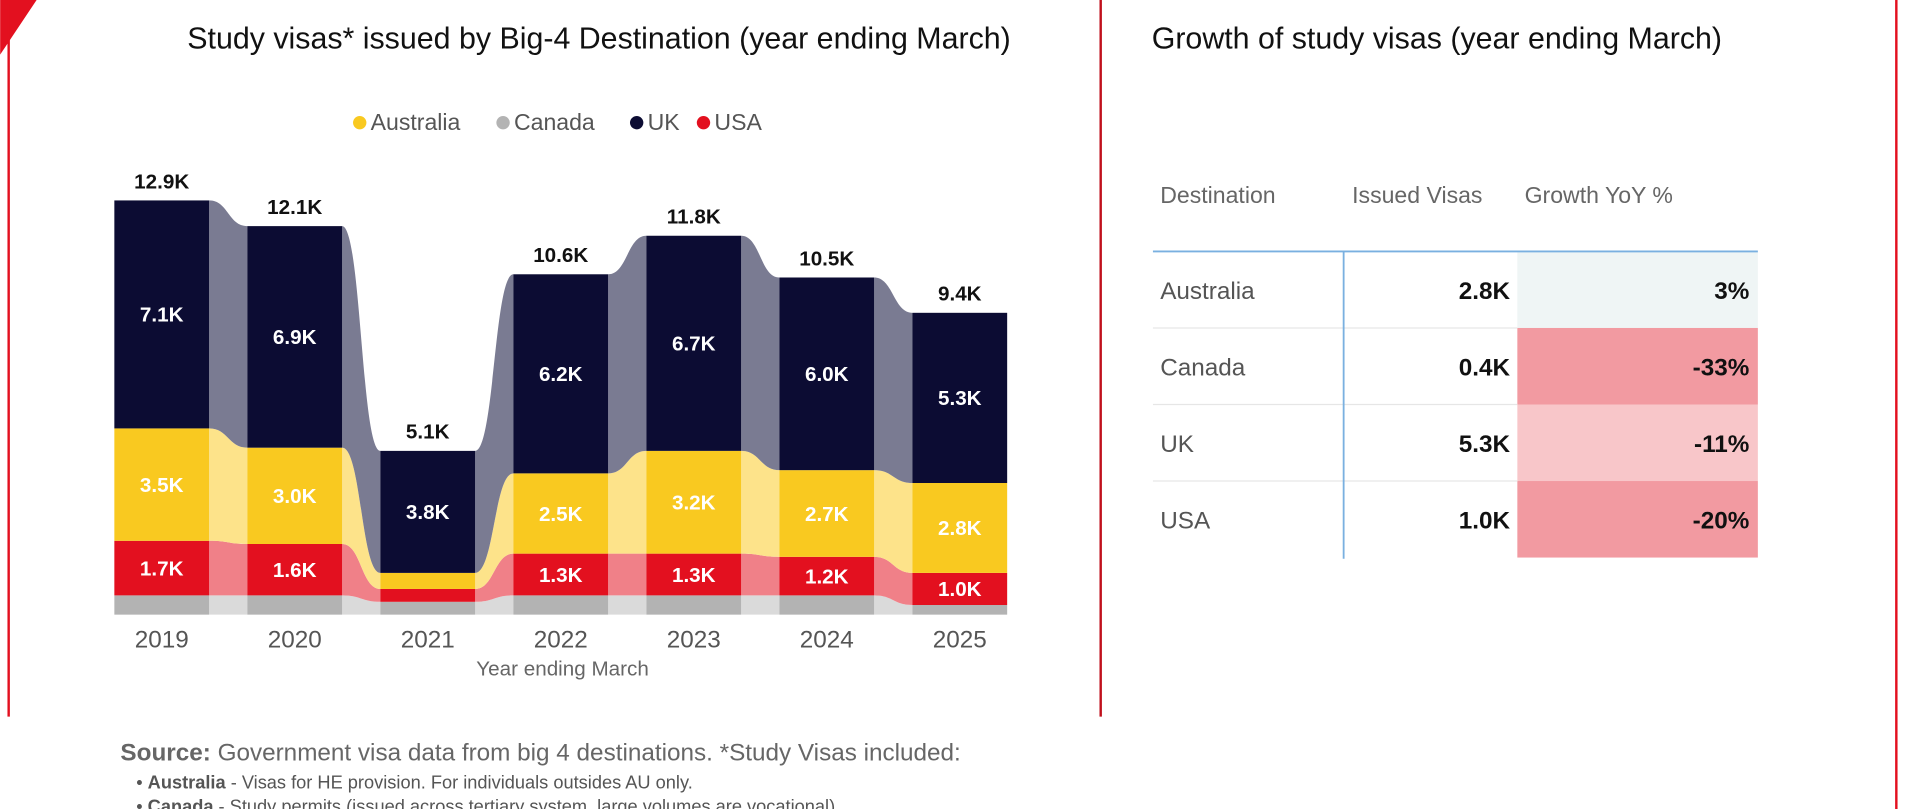 This screenshot has width=1905, height=809. Describe the element at coordinates (694, 503) in the screenshot. I see `data-label: 3.2K` at that location.